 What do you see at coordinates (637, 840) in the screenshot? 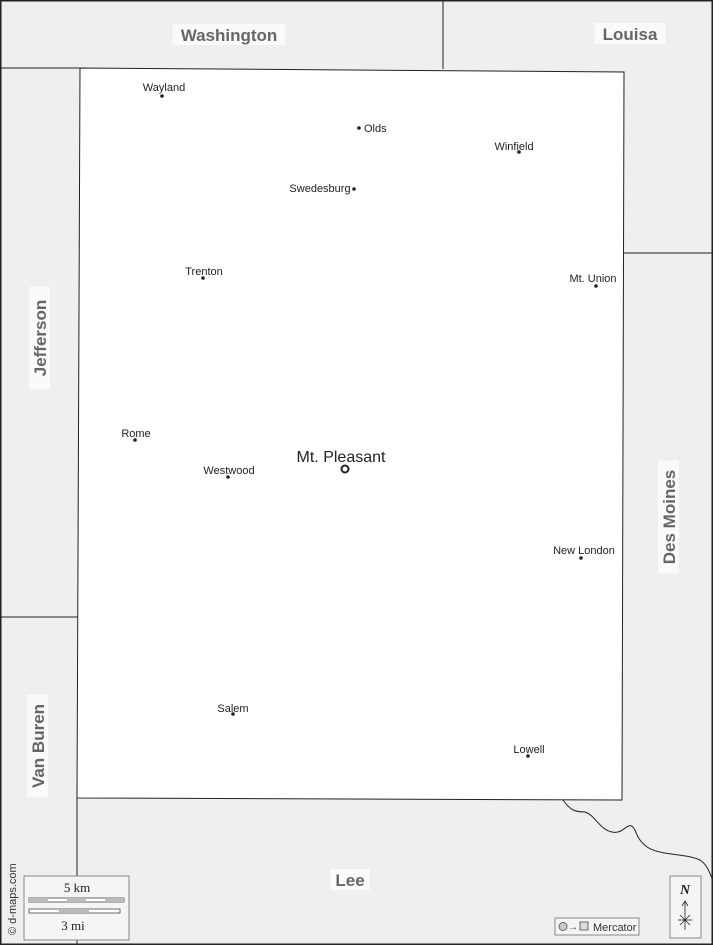
I see `river` at bounding box center [637, 840].